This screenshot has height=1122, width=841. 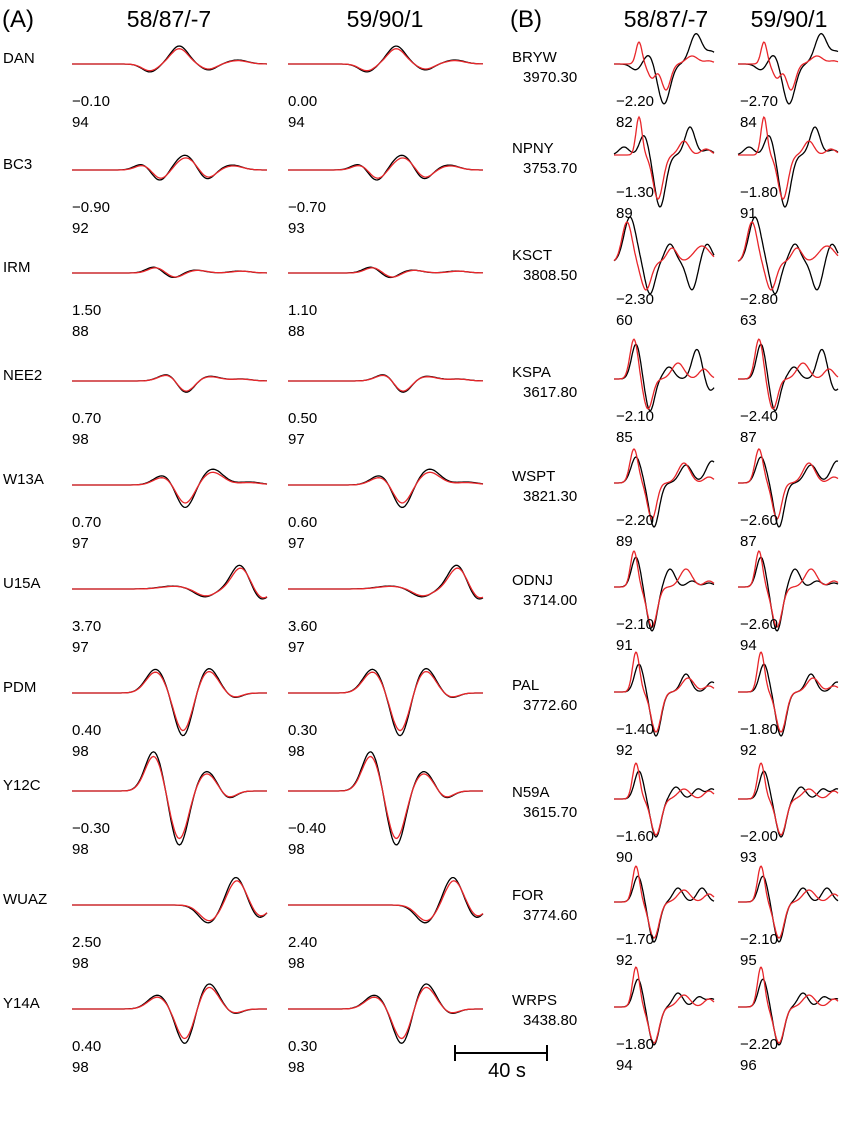 I want to click on time-shift-value: 3.60, so click(x=302, y=626).